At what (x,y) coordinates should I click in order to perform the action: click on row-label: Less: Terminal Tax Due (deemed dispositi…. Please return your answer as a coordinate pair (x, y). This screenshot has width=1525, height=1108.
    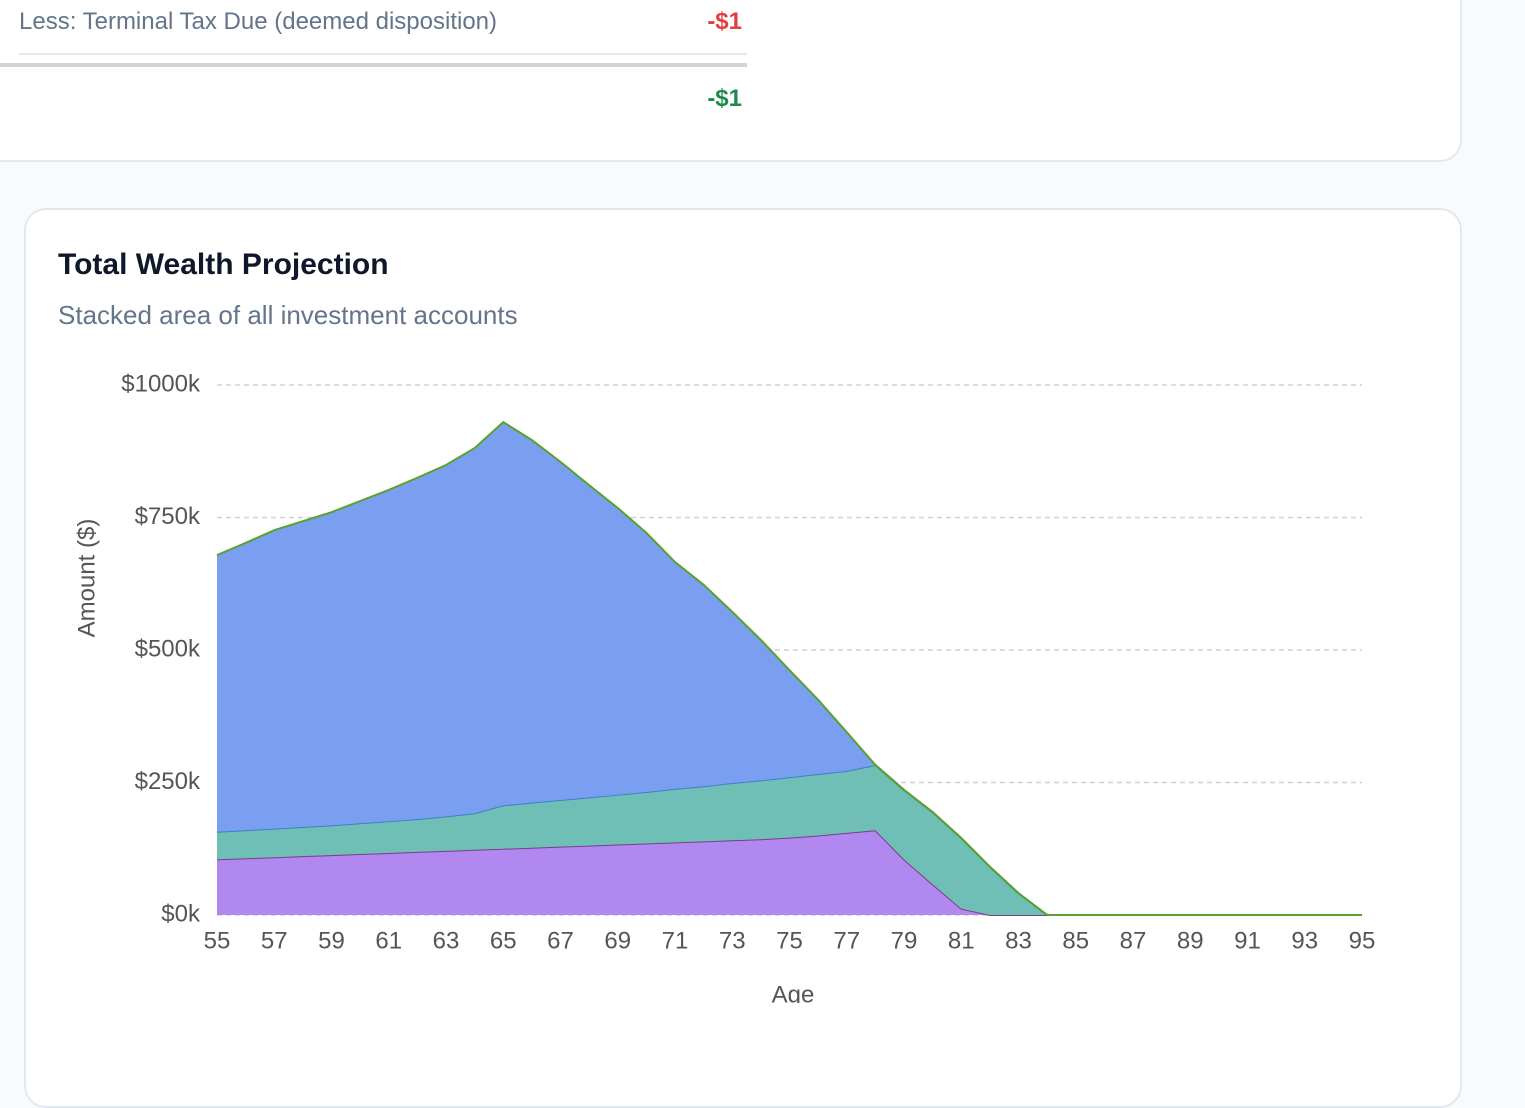
    Looking at the image, I should click on (258, 21).